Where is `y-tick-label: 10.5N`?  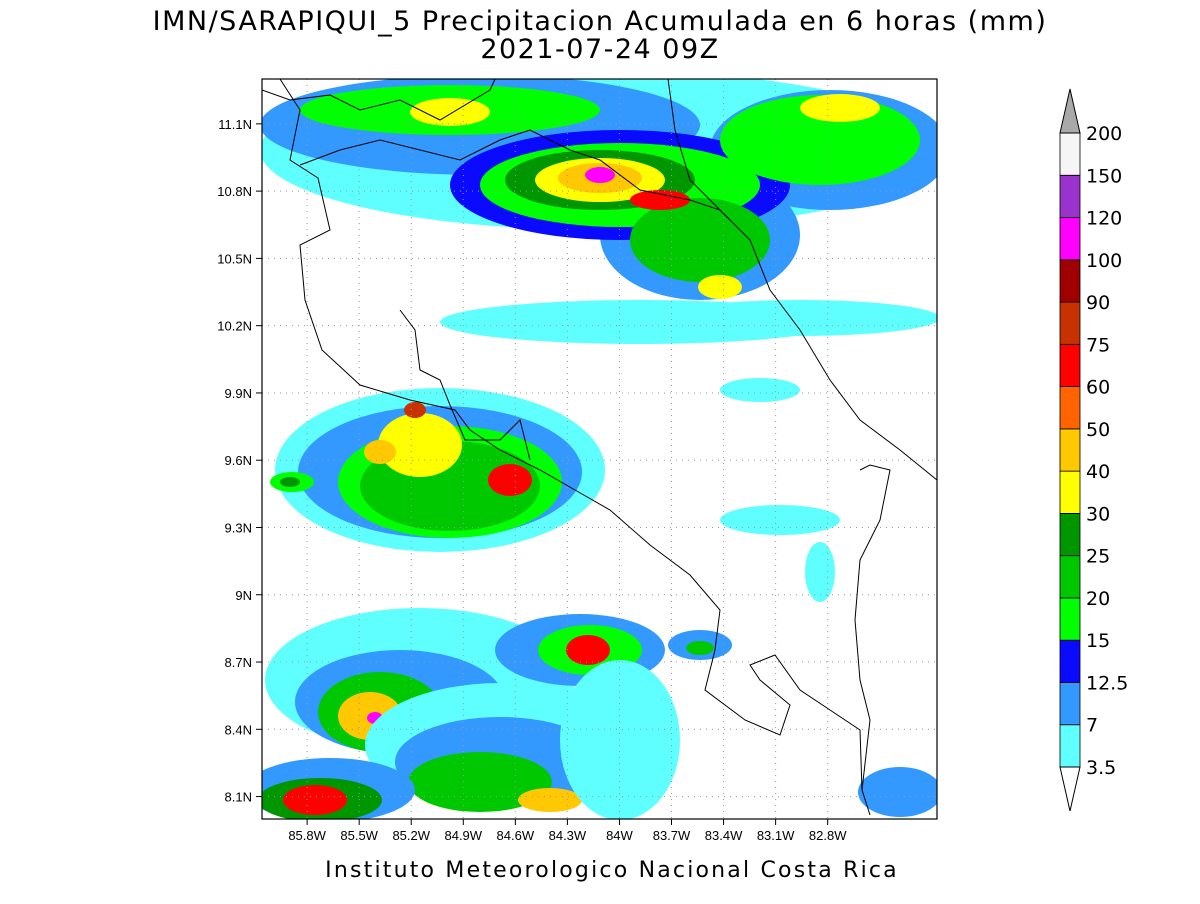
y-tick-label: 10.5N is located at coordinates (234, 258).